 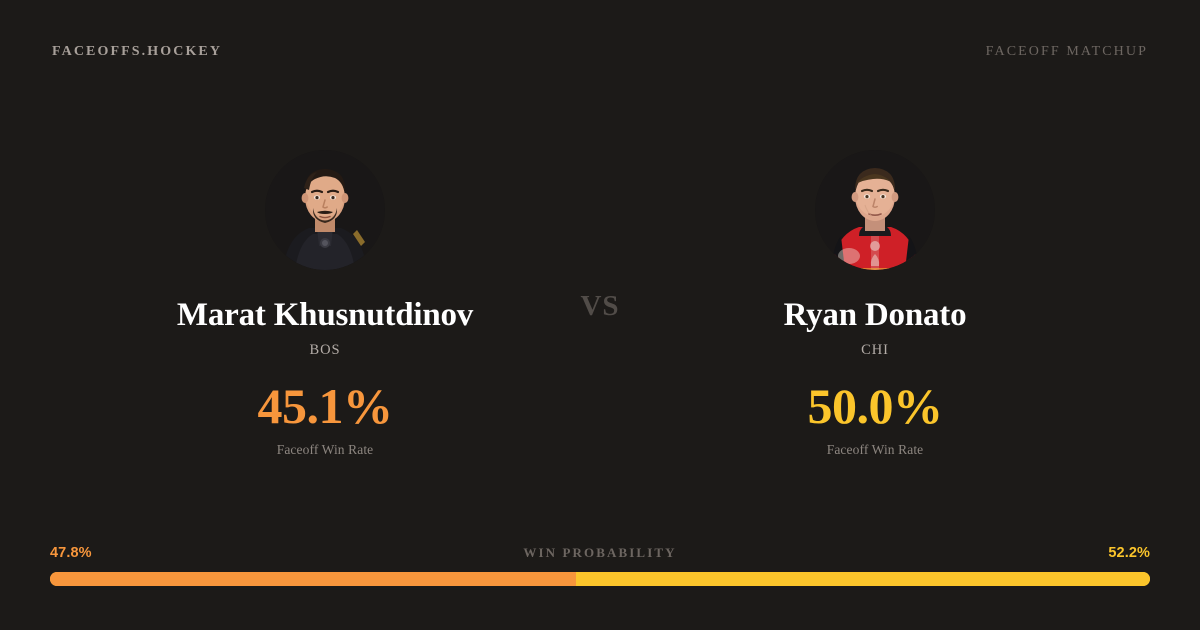 What do you see at coordinates (600, 306) in the screenshot?
I see `vs-divider-label: VS` at bounding box center [600, 306].